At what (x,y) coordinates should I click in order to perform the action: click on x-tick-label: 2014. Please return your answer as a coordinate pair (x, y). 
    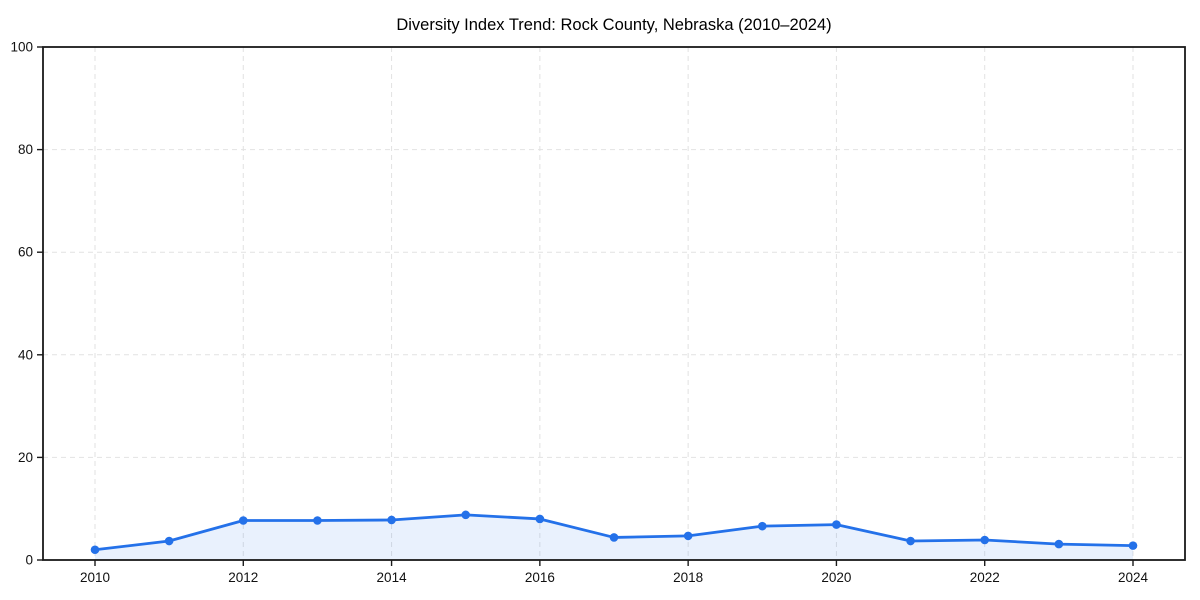
    Looking at the image, I should click on (392, 577).